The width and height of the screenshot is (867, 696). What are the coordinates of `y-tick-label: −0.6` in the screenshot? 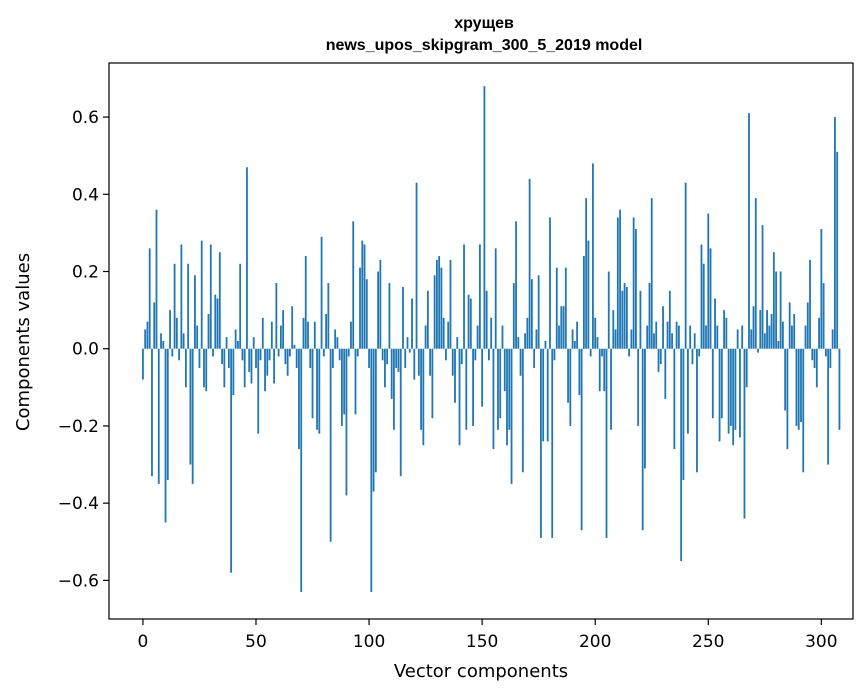 It's located at (78, 581).